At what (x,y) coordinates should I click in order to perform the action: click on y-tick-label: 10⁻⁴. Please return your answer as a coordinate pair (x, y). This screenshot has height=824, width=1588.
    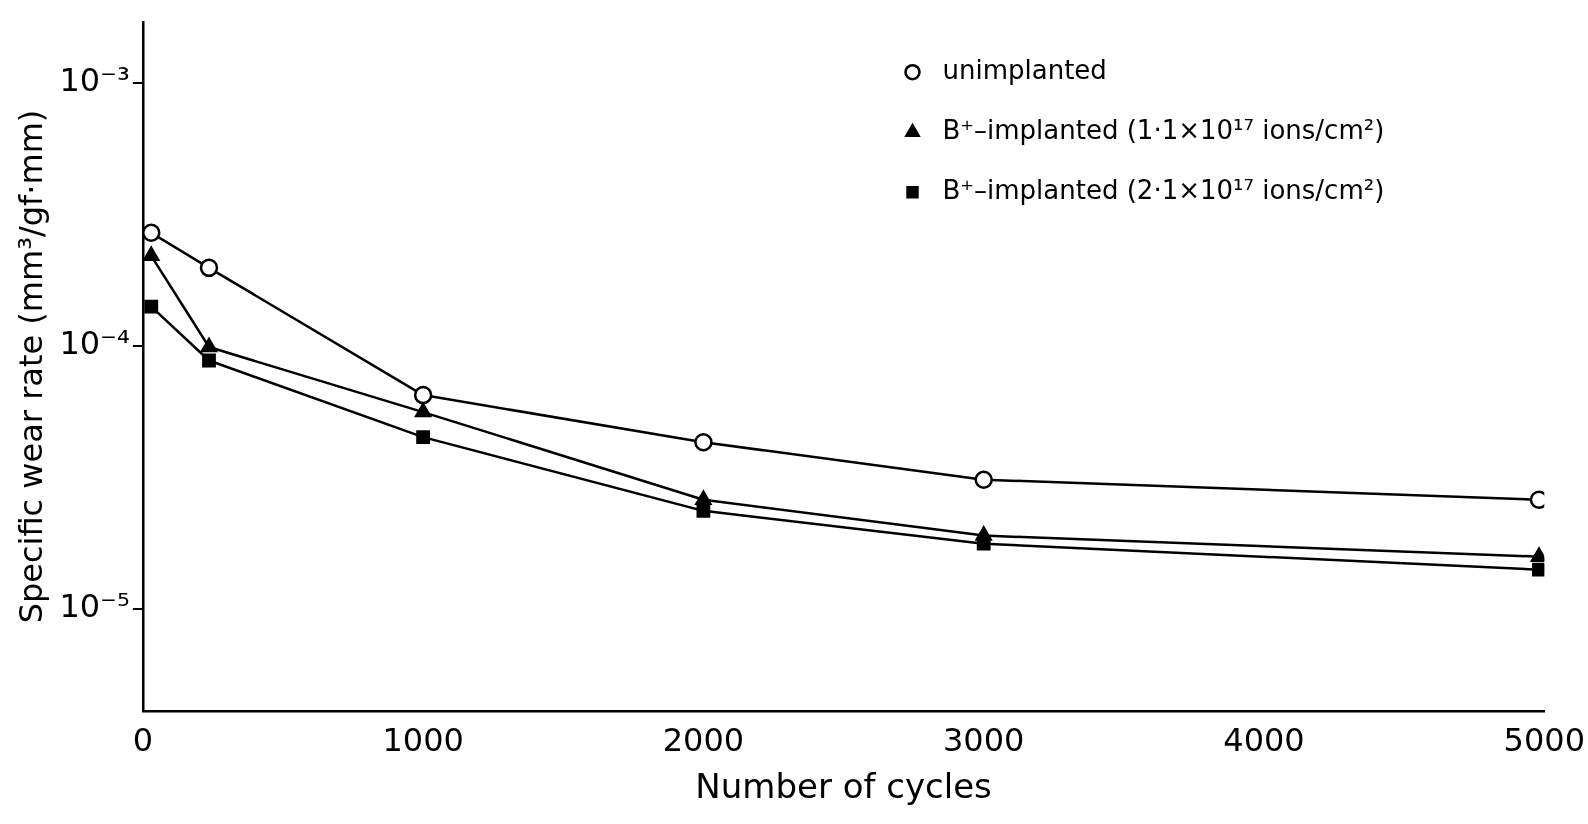
    Looking at the image, I should click on (94, 343).